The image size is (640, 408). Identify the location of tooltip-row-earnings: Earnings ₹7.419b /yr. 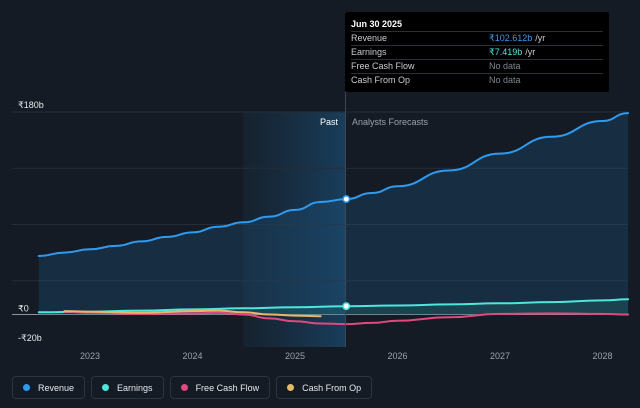
(477, 52).